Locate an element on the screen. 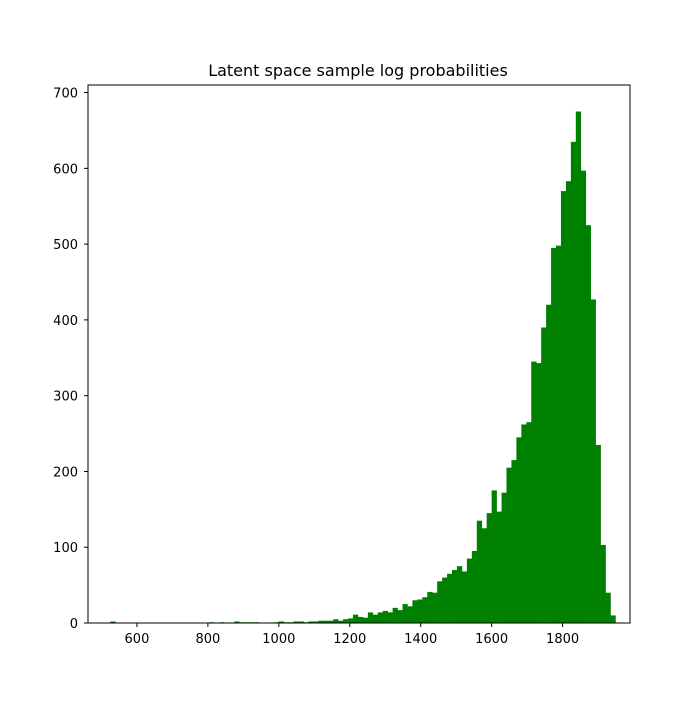  y-tick-label: 0 is located at coordinates (74, 624).